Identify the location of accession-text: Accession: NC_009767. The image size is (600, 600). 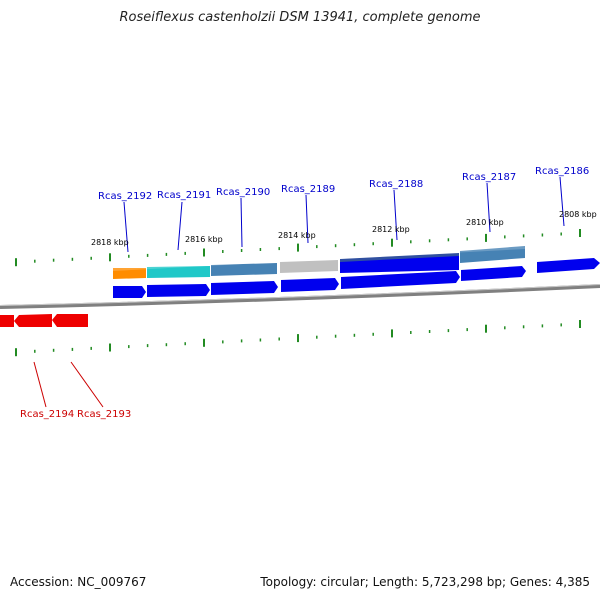
(78, 582).